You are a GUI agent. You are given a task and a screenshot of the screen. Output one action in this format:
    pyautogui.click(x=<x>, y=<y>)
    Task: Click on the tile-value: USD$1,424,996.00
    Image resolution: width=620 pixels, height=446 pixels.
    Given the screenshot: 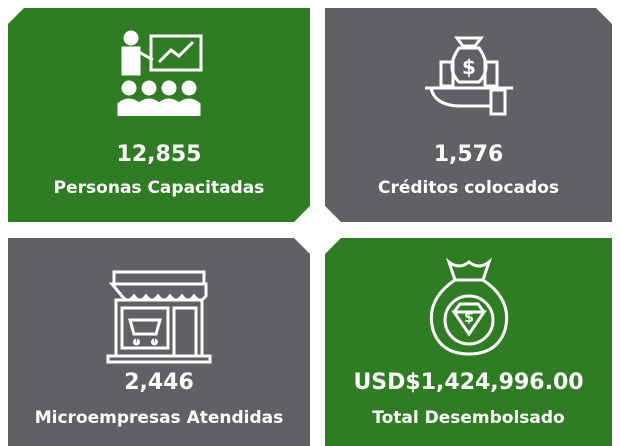 What is the action you would take?
    pyautogui.click(x=468, y=382)
    